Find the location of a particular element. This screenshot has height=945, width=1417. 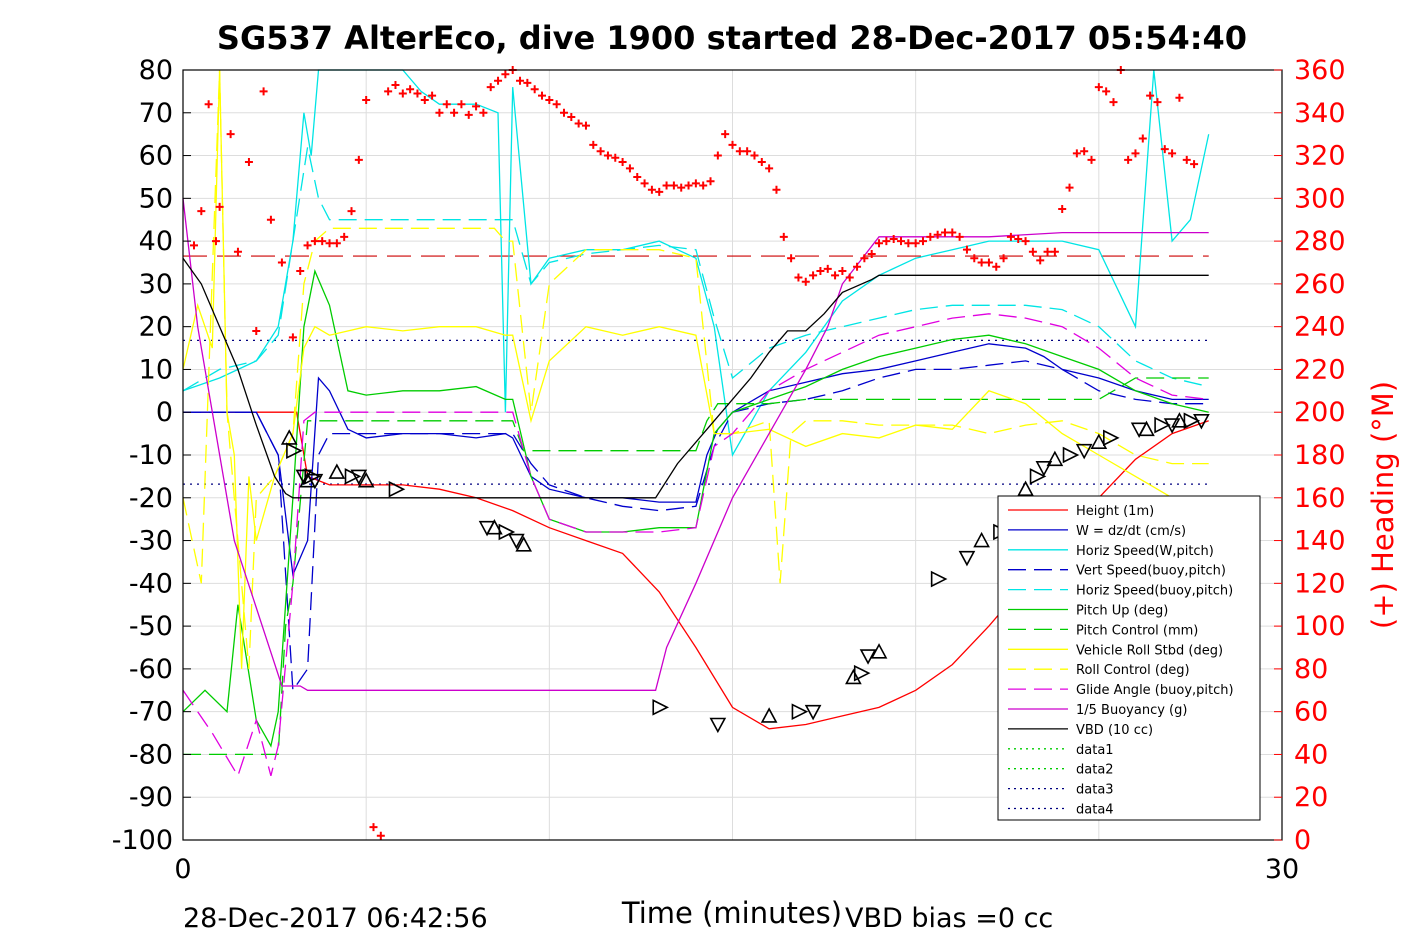

y2-tick-label: 360 is located at coordinates (1320, 70).